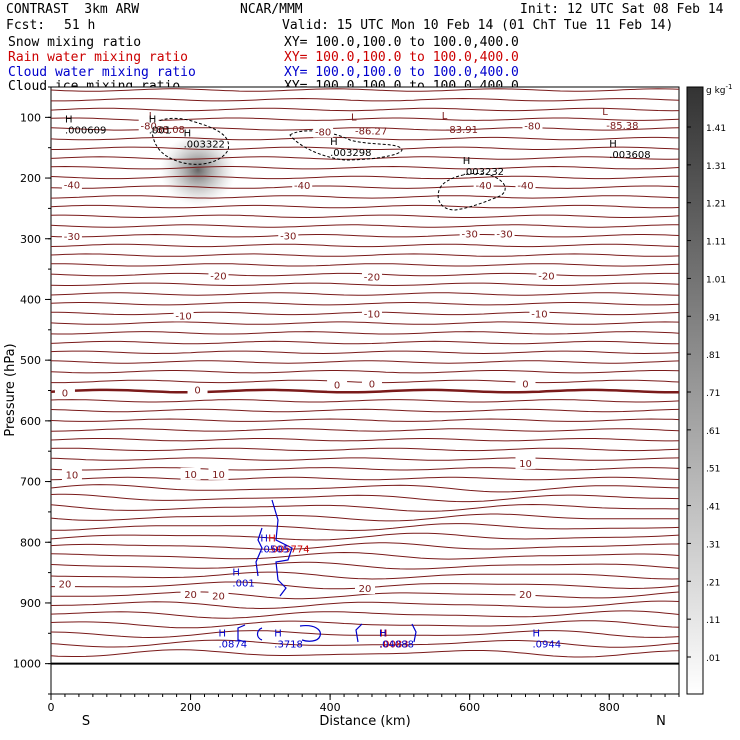 The image size is (740, 740). What do you see at coordinates (51, 707) in the screenshot?
I see `x-tick-label: 0` at bounding box center [51, 707].